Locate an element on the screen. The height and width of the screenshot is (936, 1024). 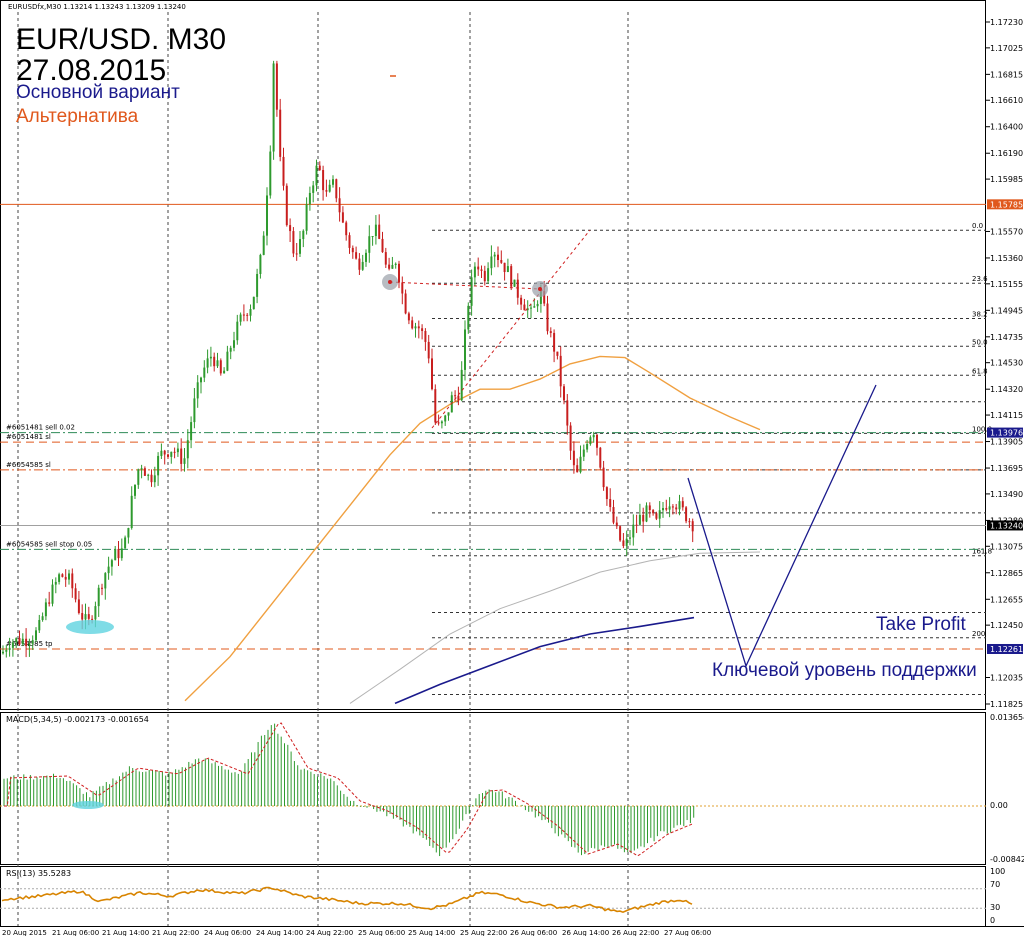
macd-title: MACD(5,34,5) -0.002173 -0.001654 is located at coordinates (77, 719).